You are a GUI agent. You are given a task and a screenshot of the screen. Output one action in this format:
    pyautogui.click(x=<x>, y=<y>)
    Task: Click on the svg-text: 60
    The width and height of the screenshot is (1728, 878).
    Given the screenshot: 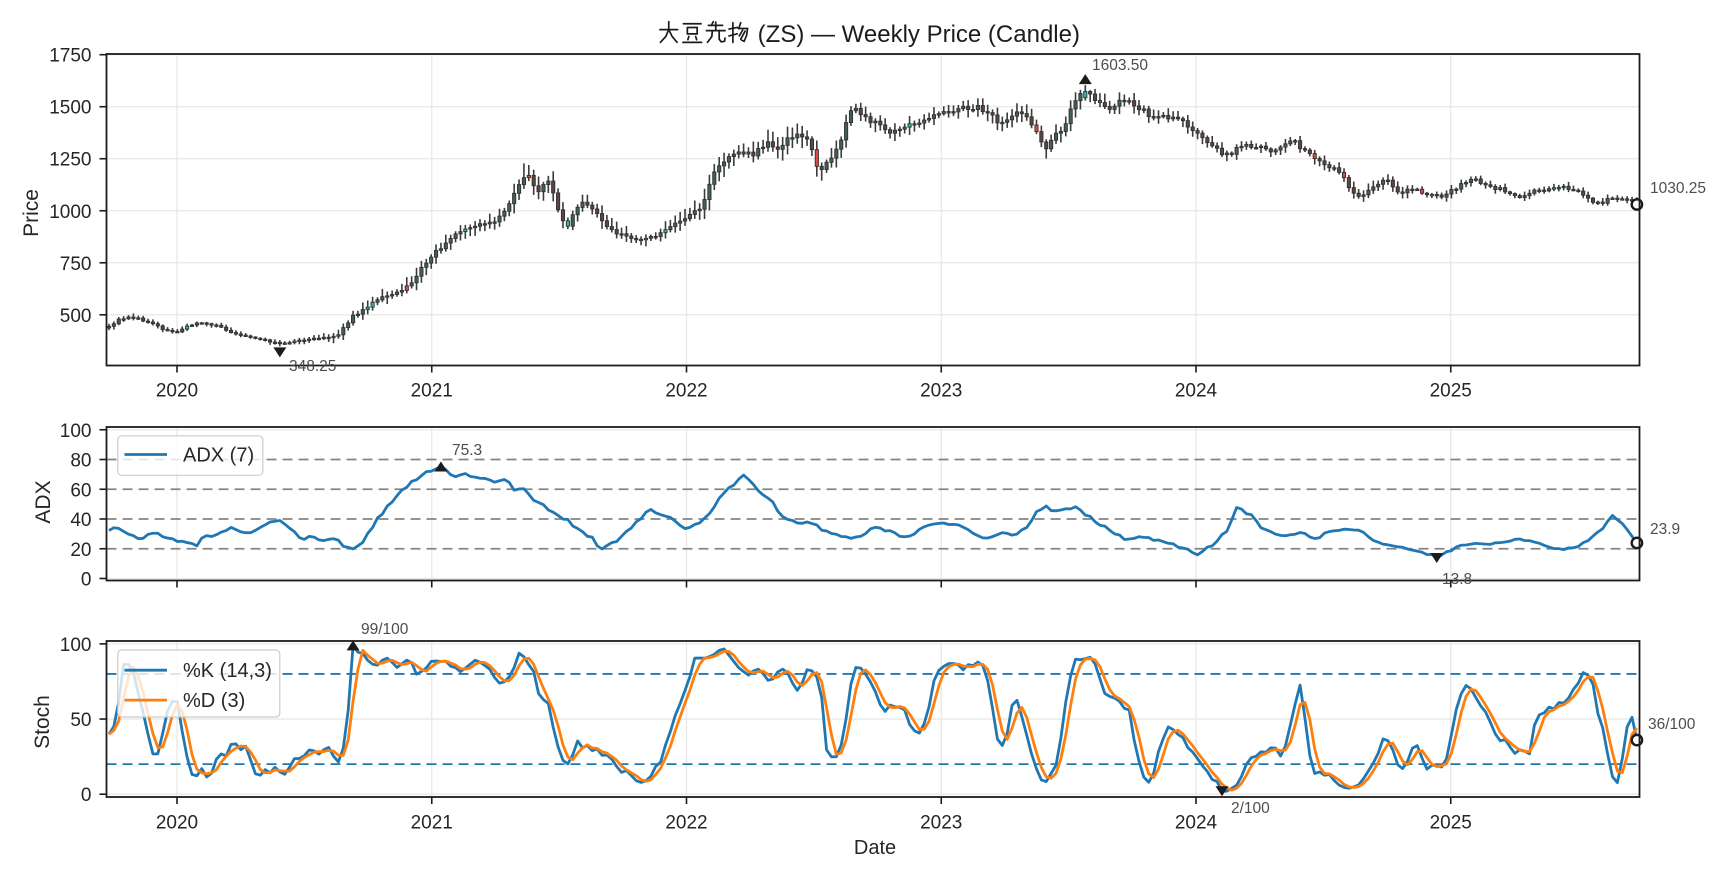 What is the action you would take?
    pyautogui.click(x=80, y=490)
    